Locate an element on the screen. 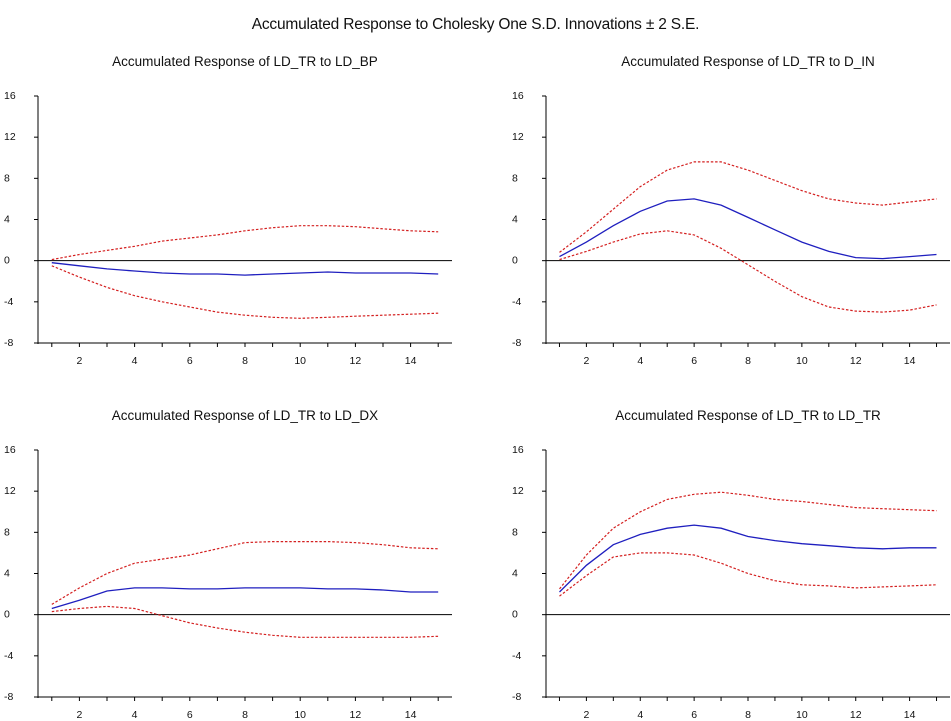 This screenshot has height=721, width=951. panel-title: Accumulated Response of LD_TR to D_IN is located at coordinates (748, 61).